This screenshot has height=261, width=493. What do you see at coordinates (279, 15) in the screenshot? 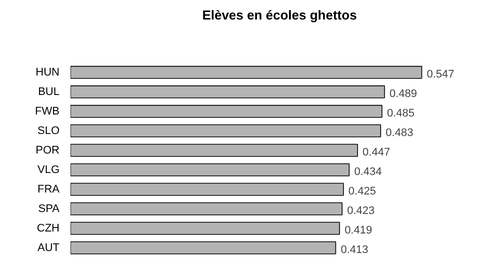
I see `chart-title: Elèves en écoles ghettos` at bounding box center [279, 15].